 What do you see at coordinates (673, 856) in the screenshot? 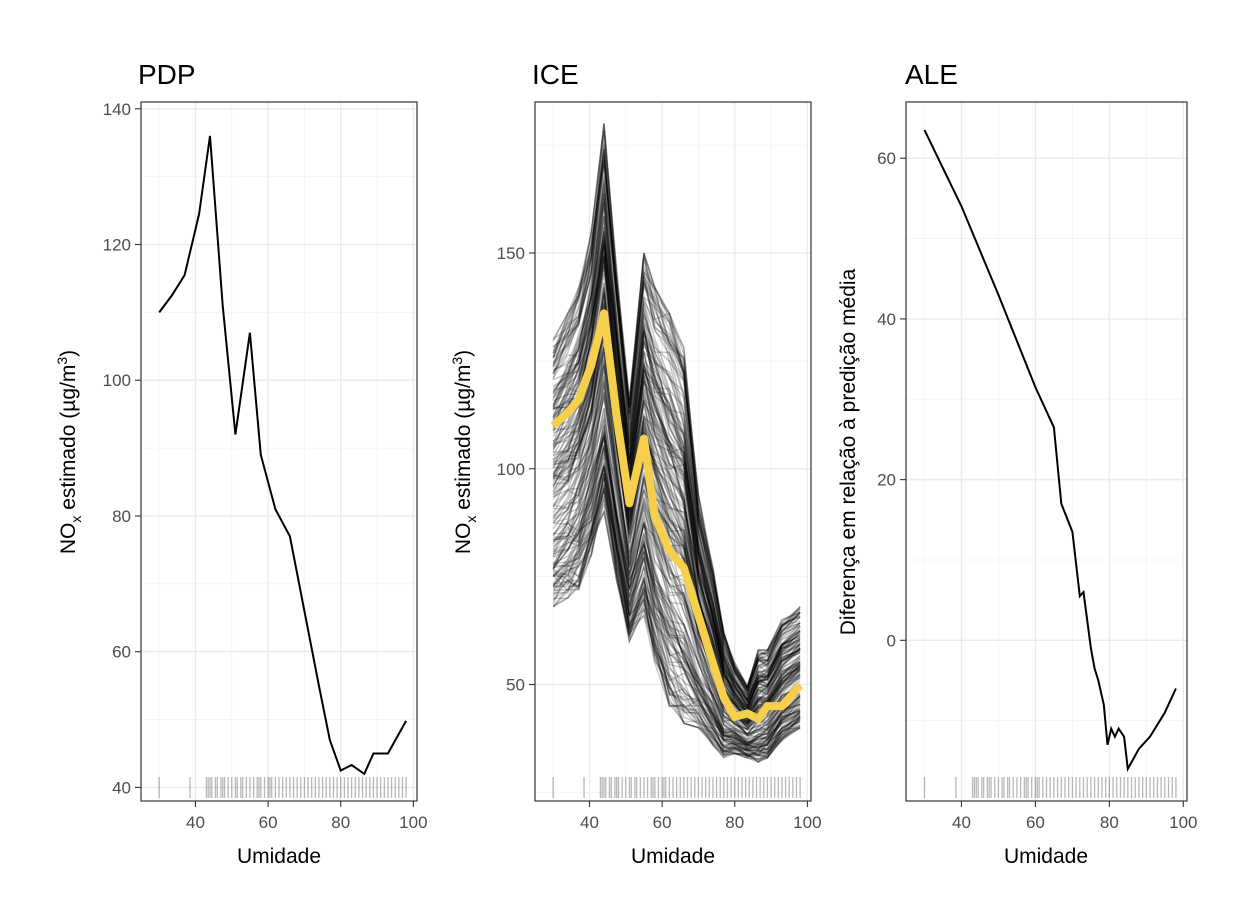
I see `x-axis-title-ice: Umidade` at bounding box center [673, 856].